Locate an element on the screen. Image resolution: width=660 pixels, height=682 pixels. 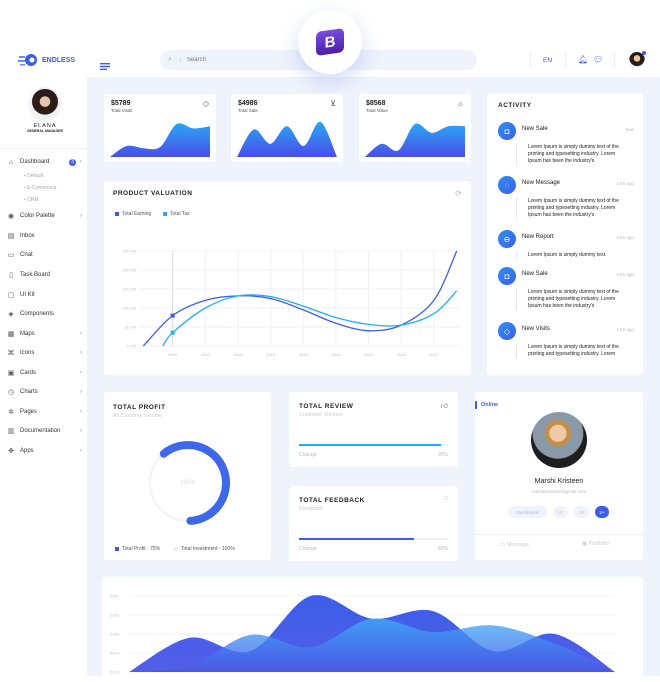
sidebar-item-charts: ◷ Charts › is located at coordinates (44, 392).